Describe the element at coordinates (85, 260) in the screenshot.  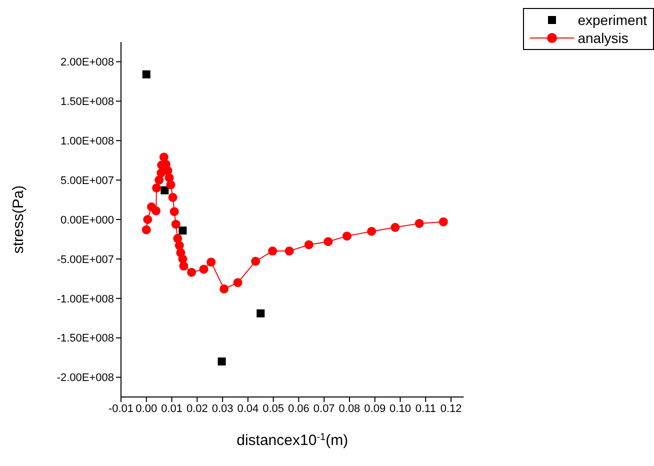
I see `y-tick-label: -5.00E+007` at that location.